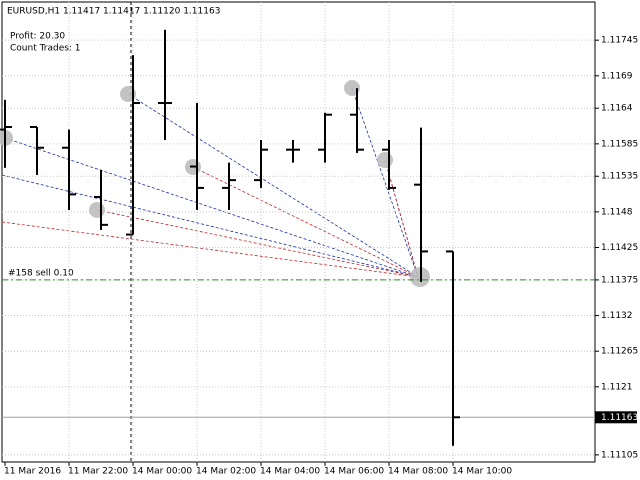  Describe the element at coordinates (617, 212) in the screenshot. I see `y-tick-label: 1.1148` at that location.